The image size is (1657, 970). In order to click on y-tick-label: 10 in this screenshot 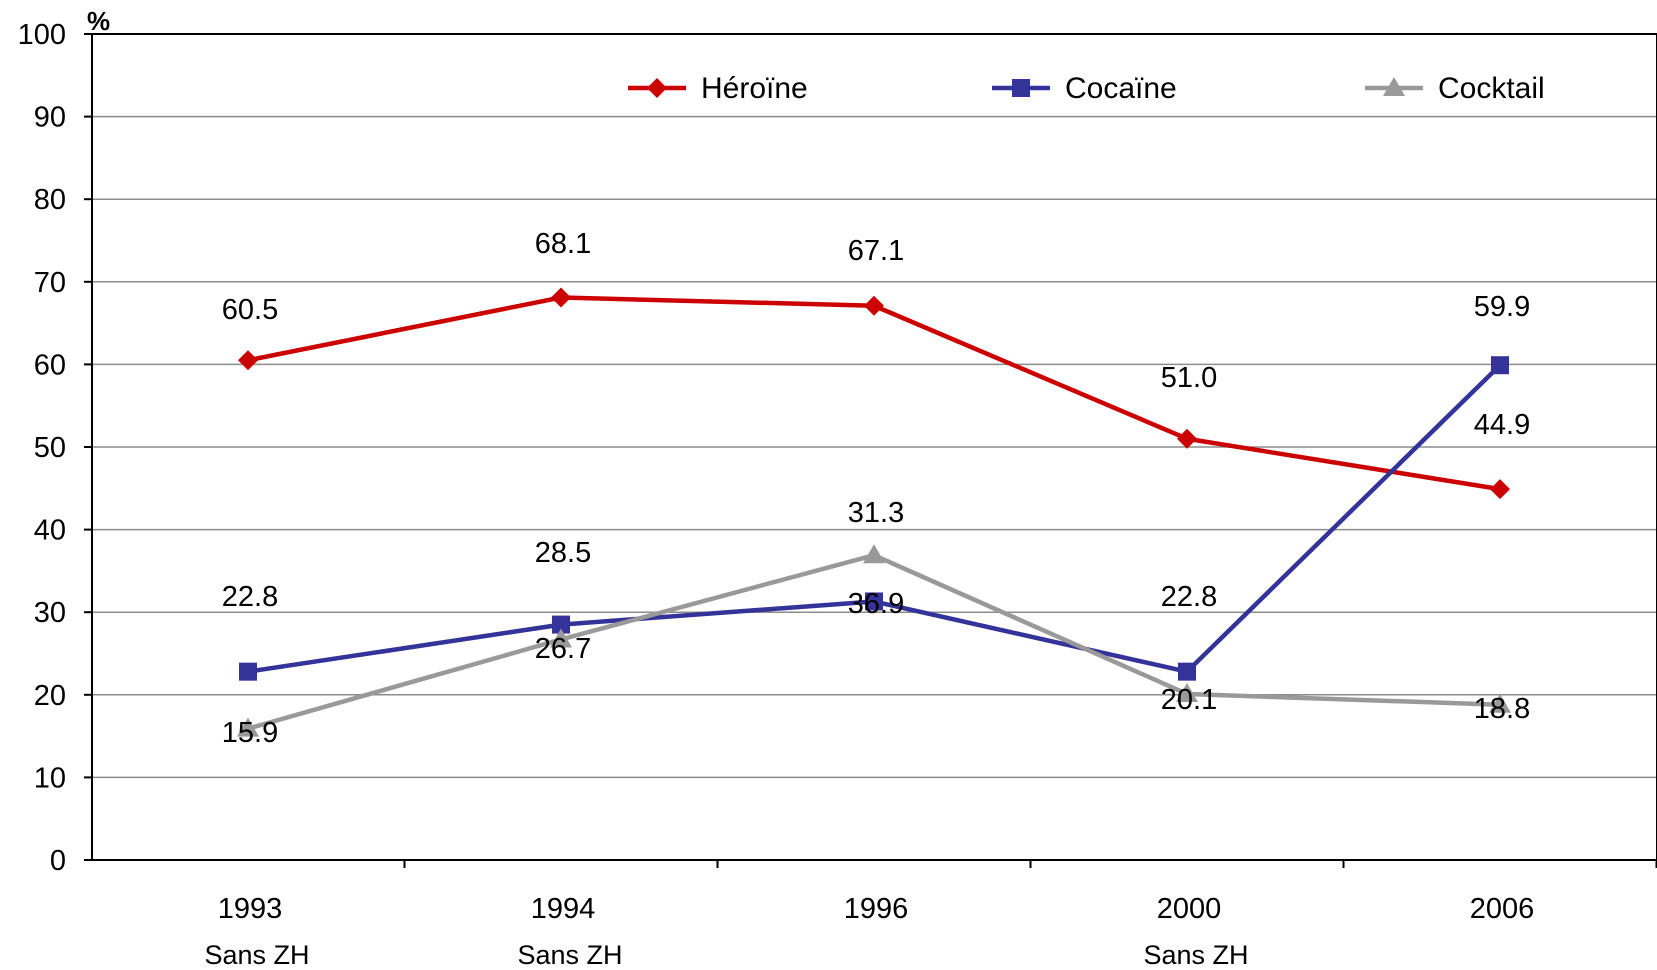, I will do `click(50, 778)`.